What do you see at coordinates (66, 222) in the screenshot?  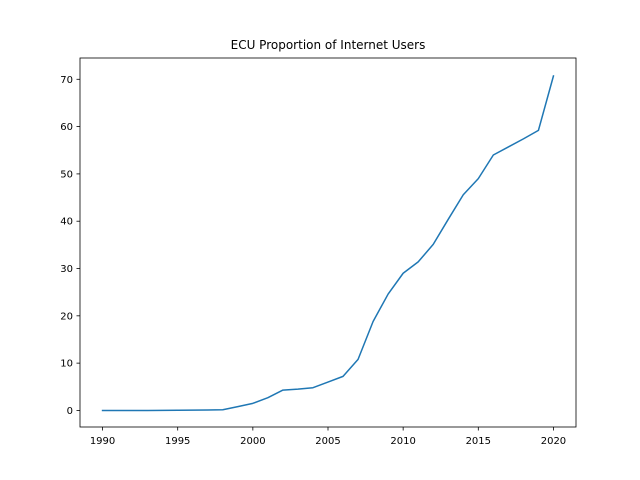 I see `y-tick-label: 40` at bounding box center [66, 222].